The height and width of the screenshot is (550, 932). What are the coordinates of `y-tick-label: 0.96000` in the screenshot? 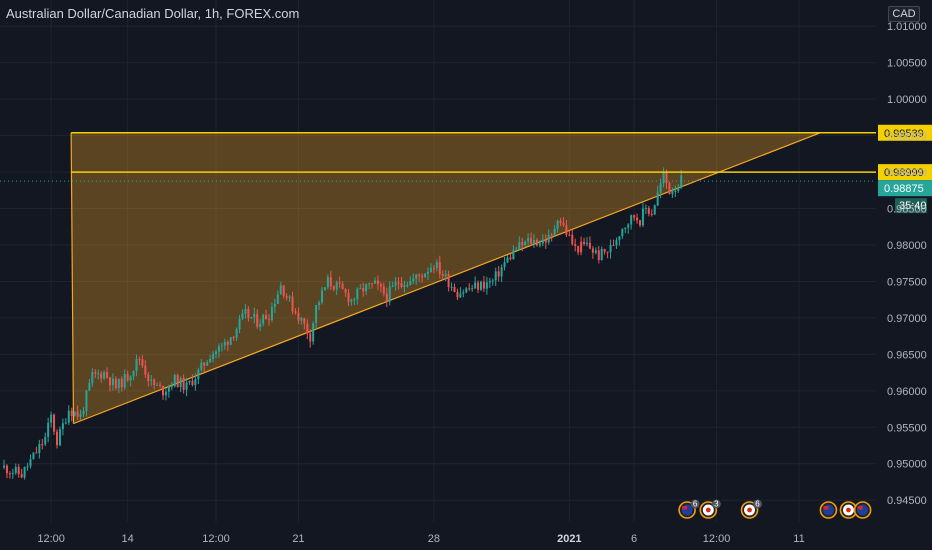 It's located at (907, 392).